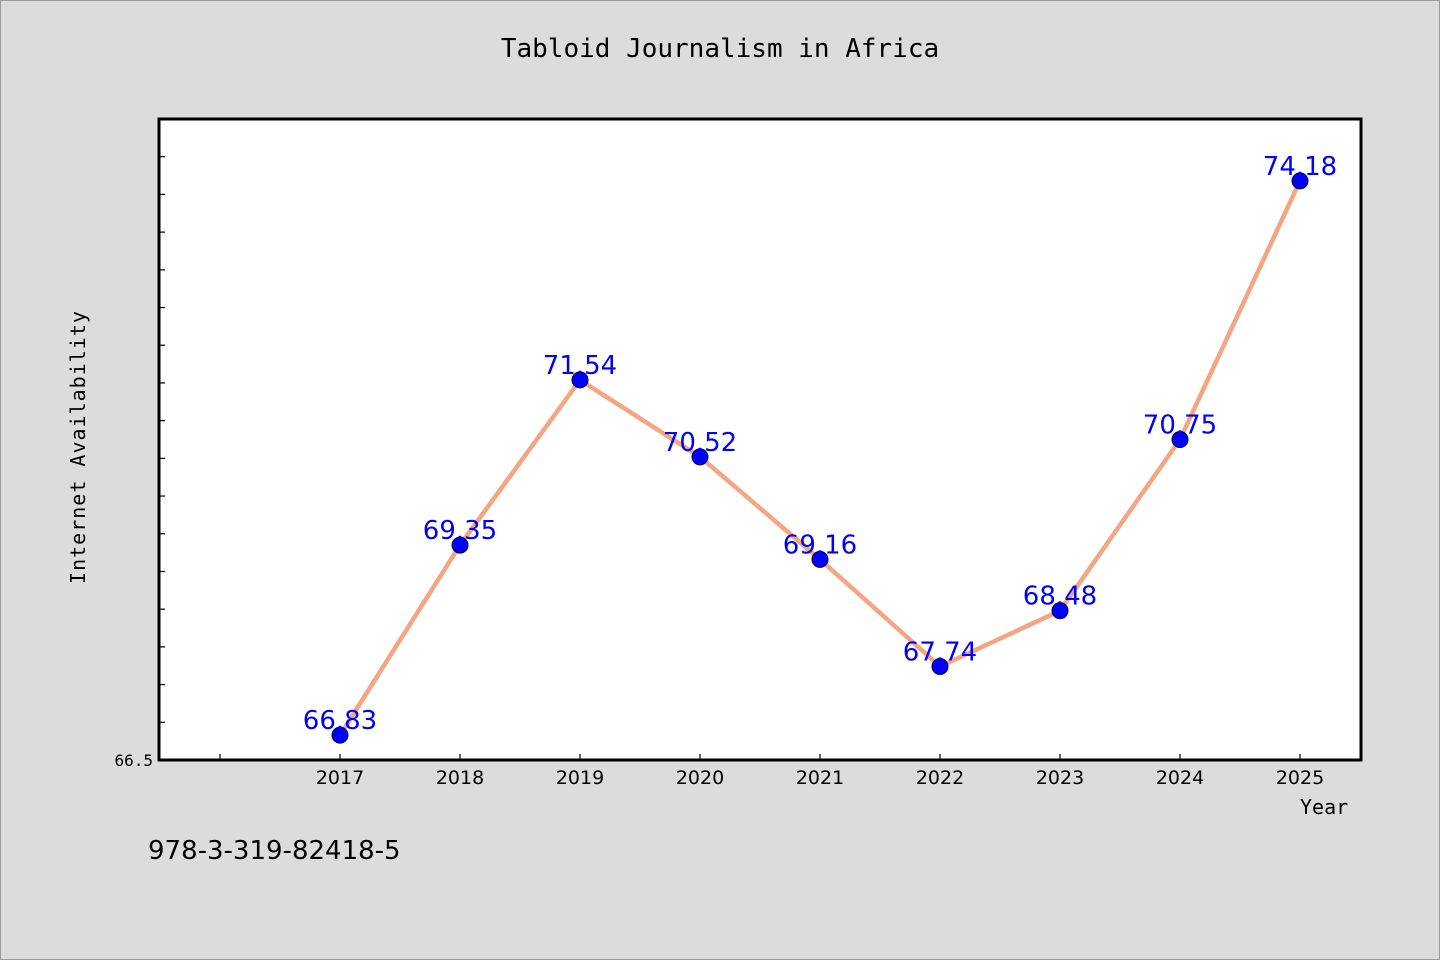 The image size is (1440, 960). What do you see at coordinates (720, 49) in the screenshot?
I see `chart-title: Tabloid Journalism in Africa` at bounding box center [720, 49].